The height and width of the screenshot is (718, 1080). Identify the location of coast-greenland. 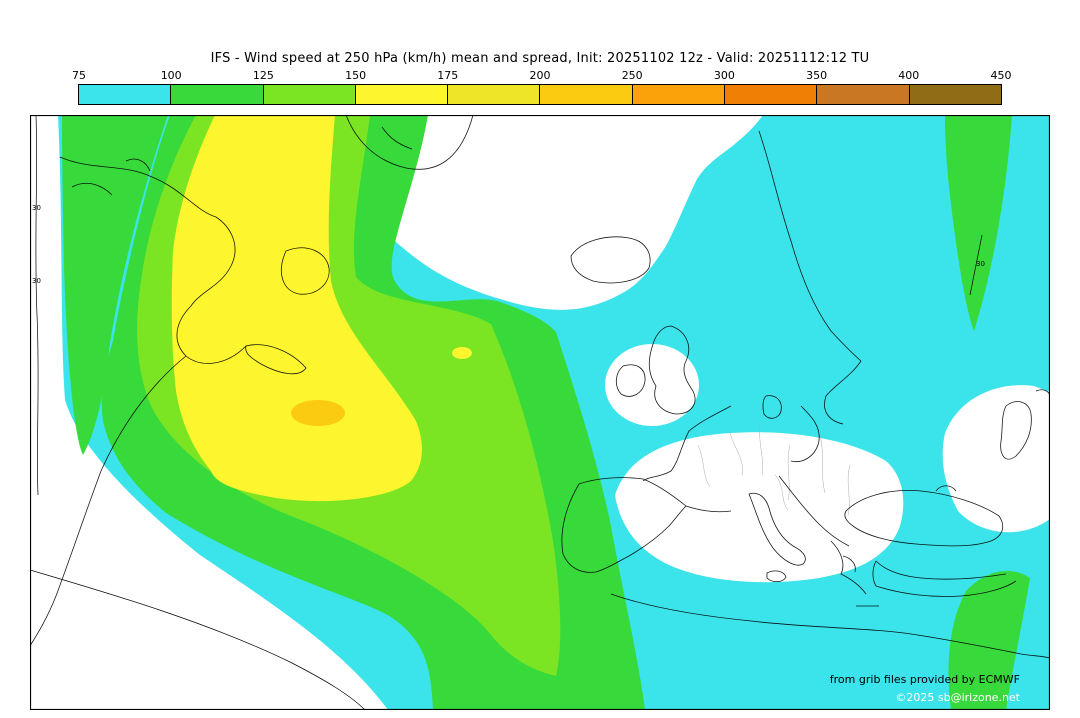
(409, 142).